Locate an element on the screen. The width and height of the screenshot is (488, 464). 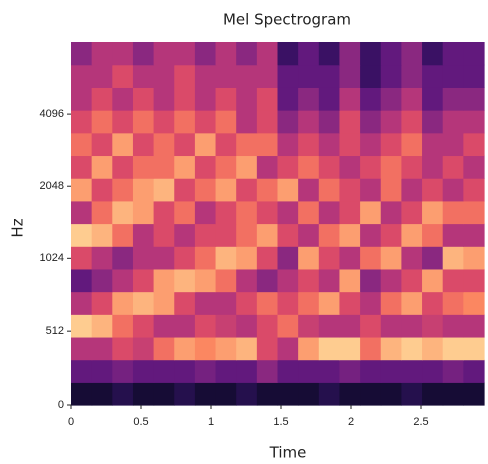
x-tick-label: 1.5 is located at coordinates (280, 422).